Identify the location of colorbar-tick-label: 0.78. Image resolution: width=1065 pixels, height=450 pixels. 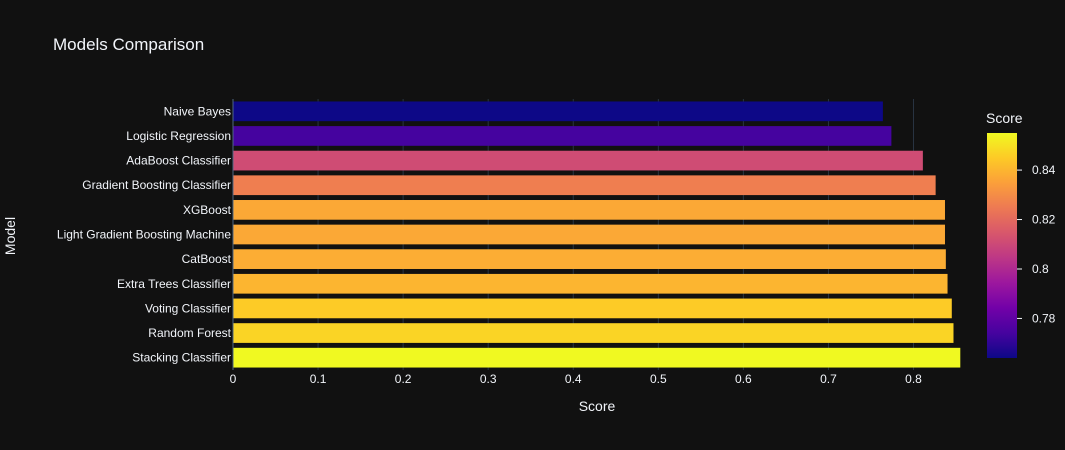
(1044, 318).